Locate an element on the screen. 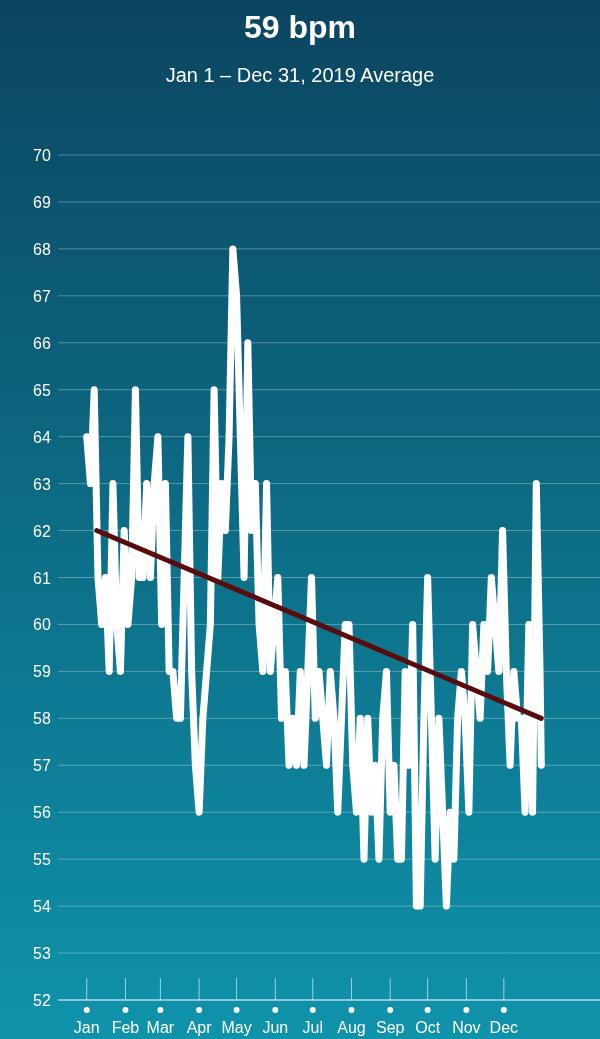  y-tick-label: 65 is located at coordinates (42, 390).